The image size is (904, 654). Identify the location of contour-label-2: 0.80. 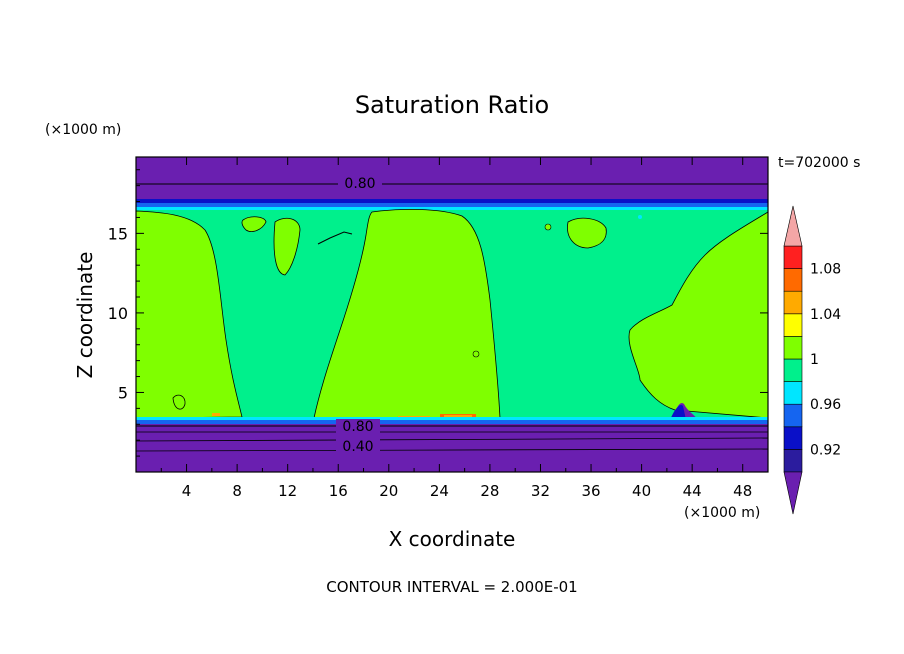
(357, 427).